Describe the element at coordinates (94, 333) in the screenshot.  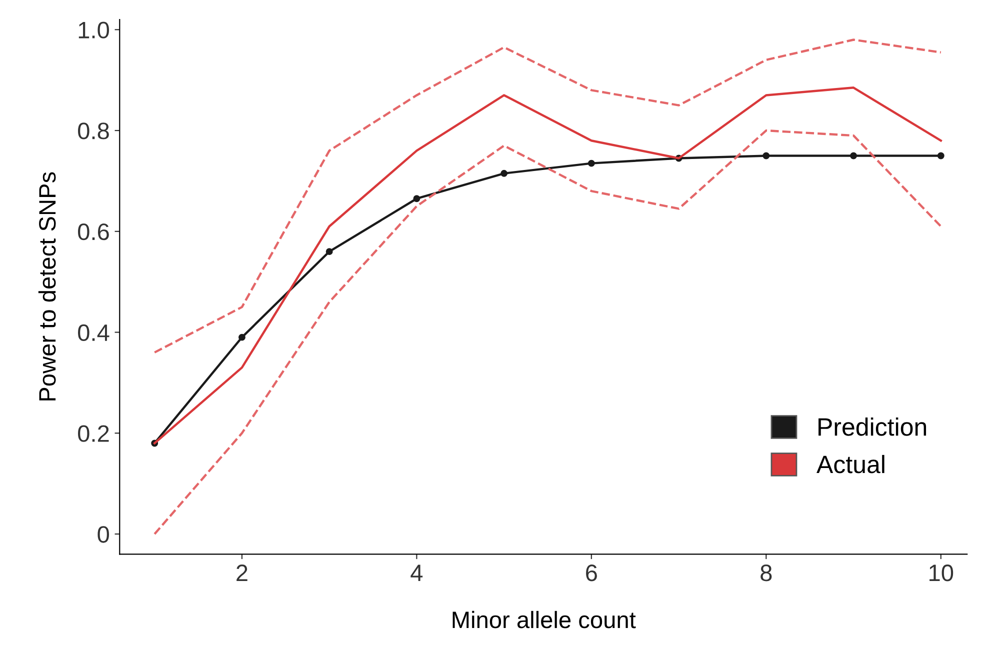
I see `y-tick-label: 0.4` at that location.